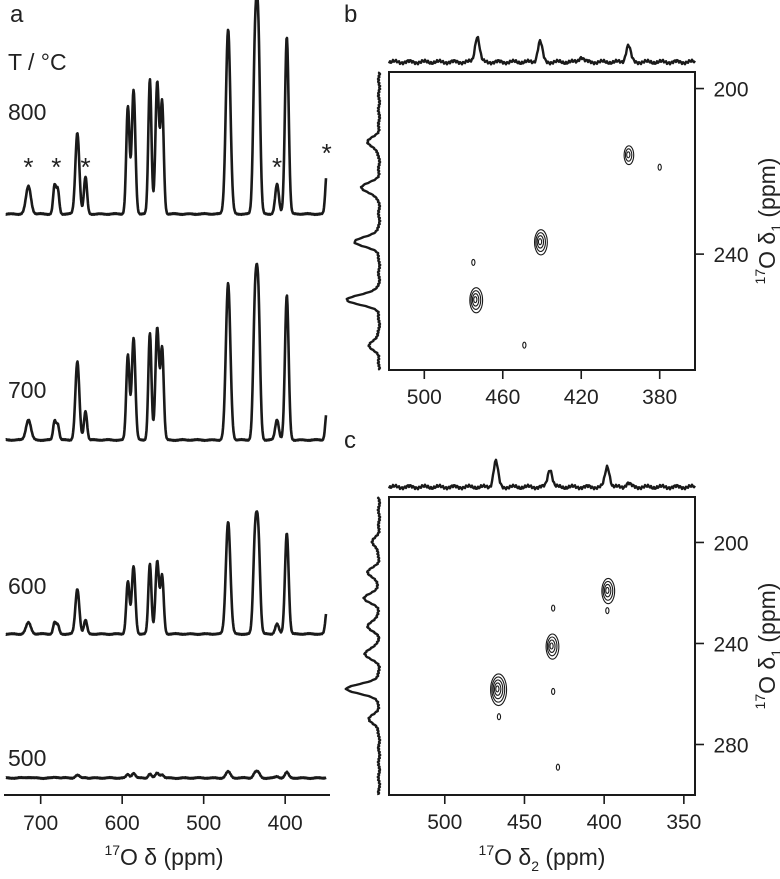  What do you see at coordinates (363, 646) in the screenshot?
I see `panel-c-left-projection` at bounding box center [363, 646].